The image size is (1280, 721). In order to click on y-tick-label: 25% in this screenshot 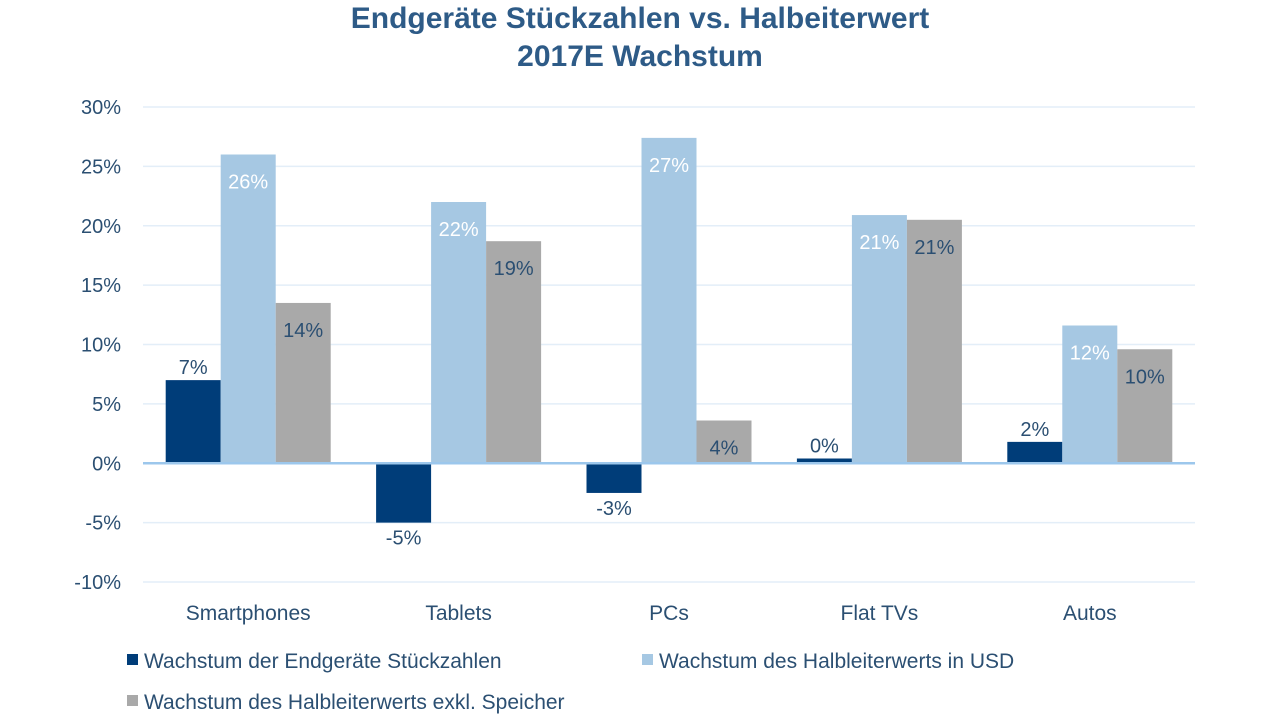, I will do `click(101, 167)`.